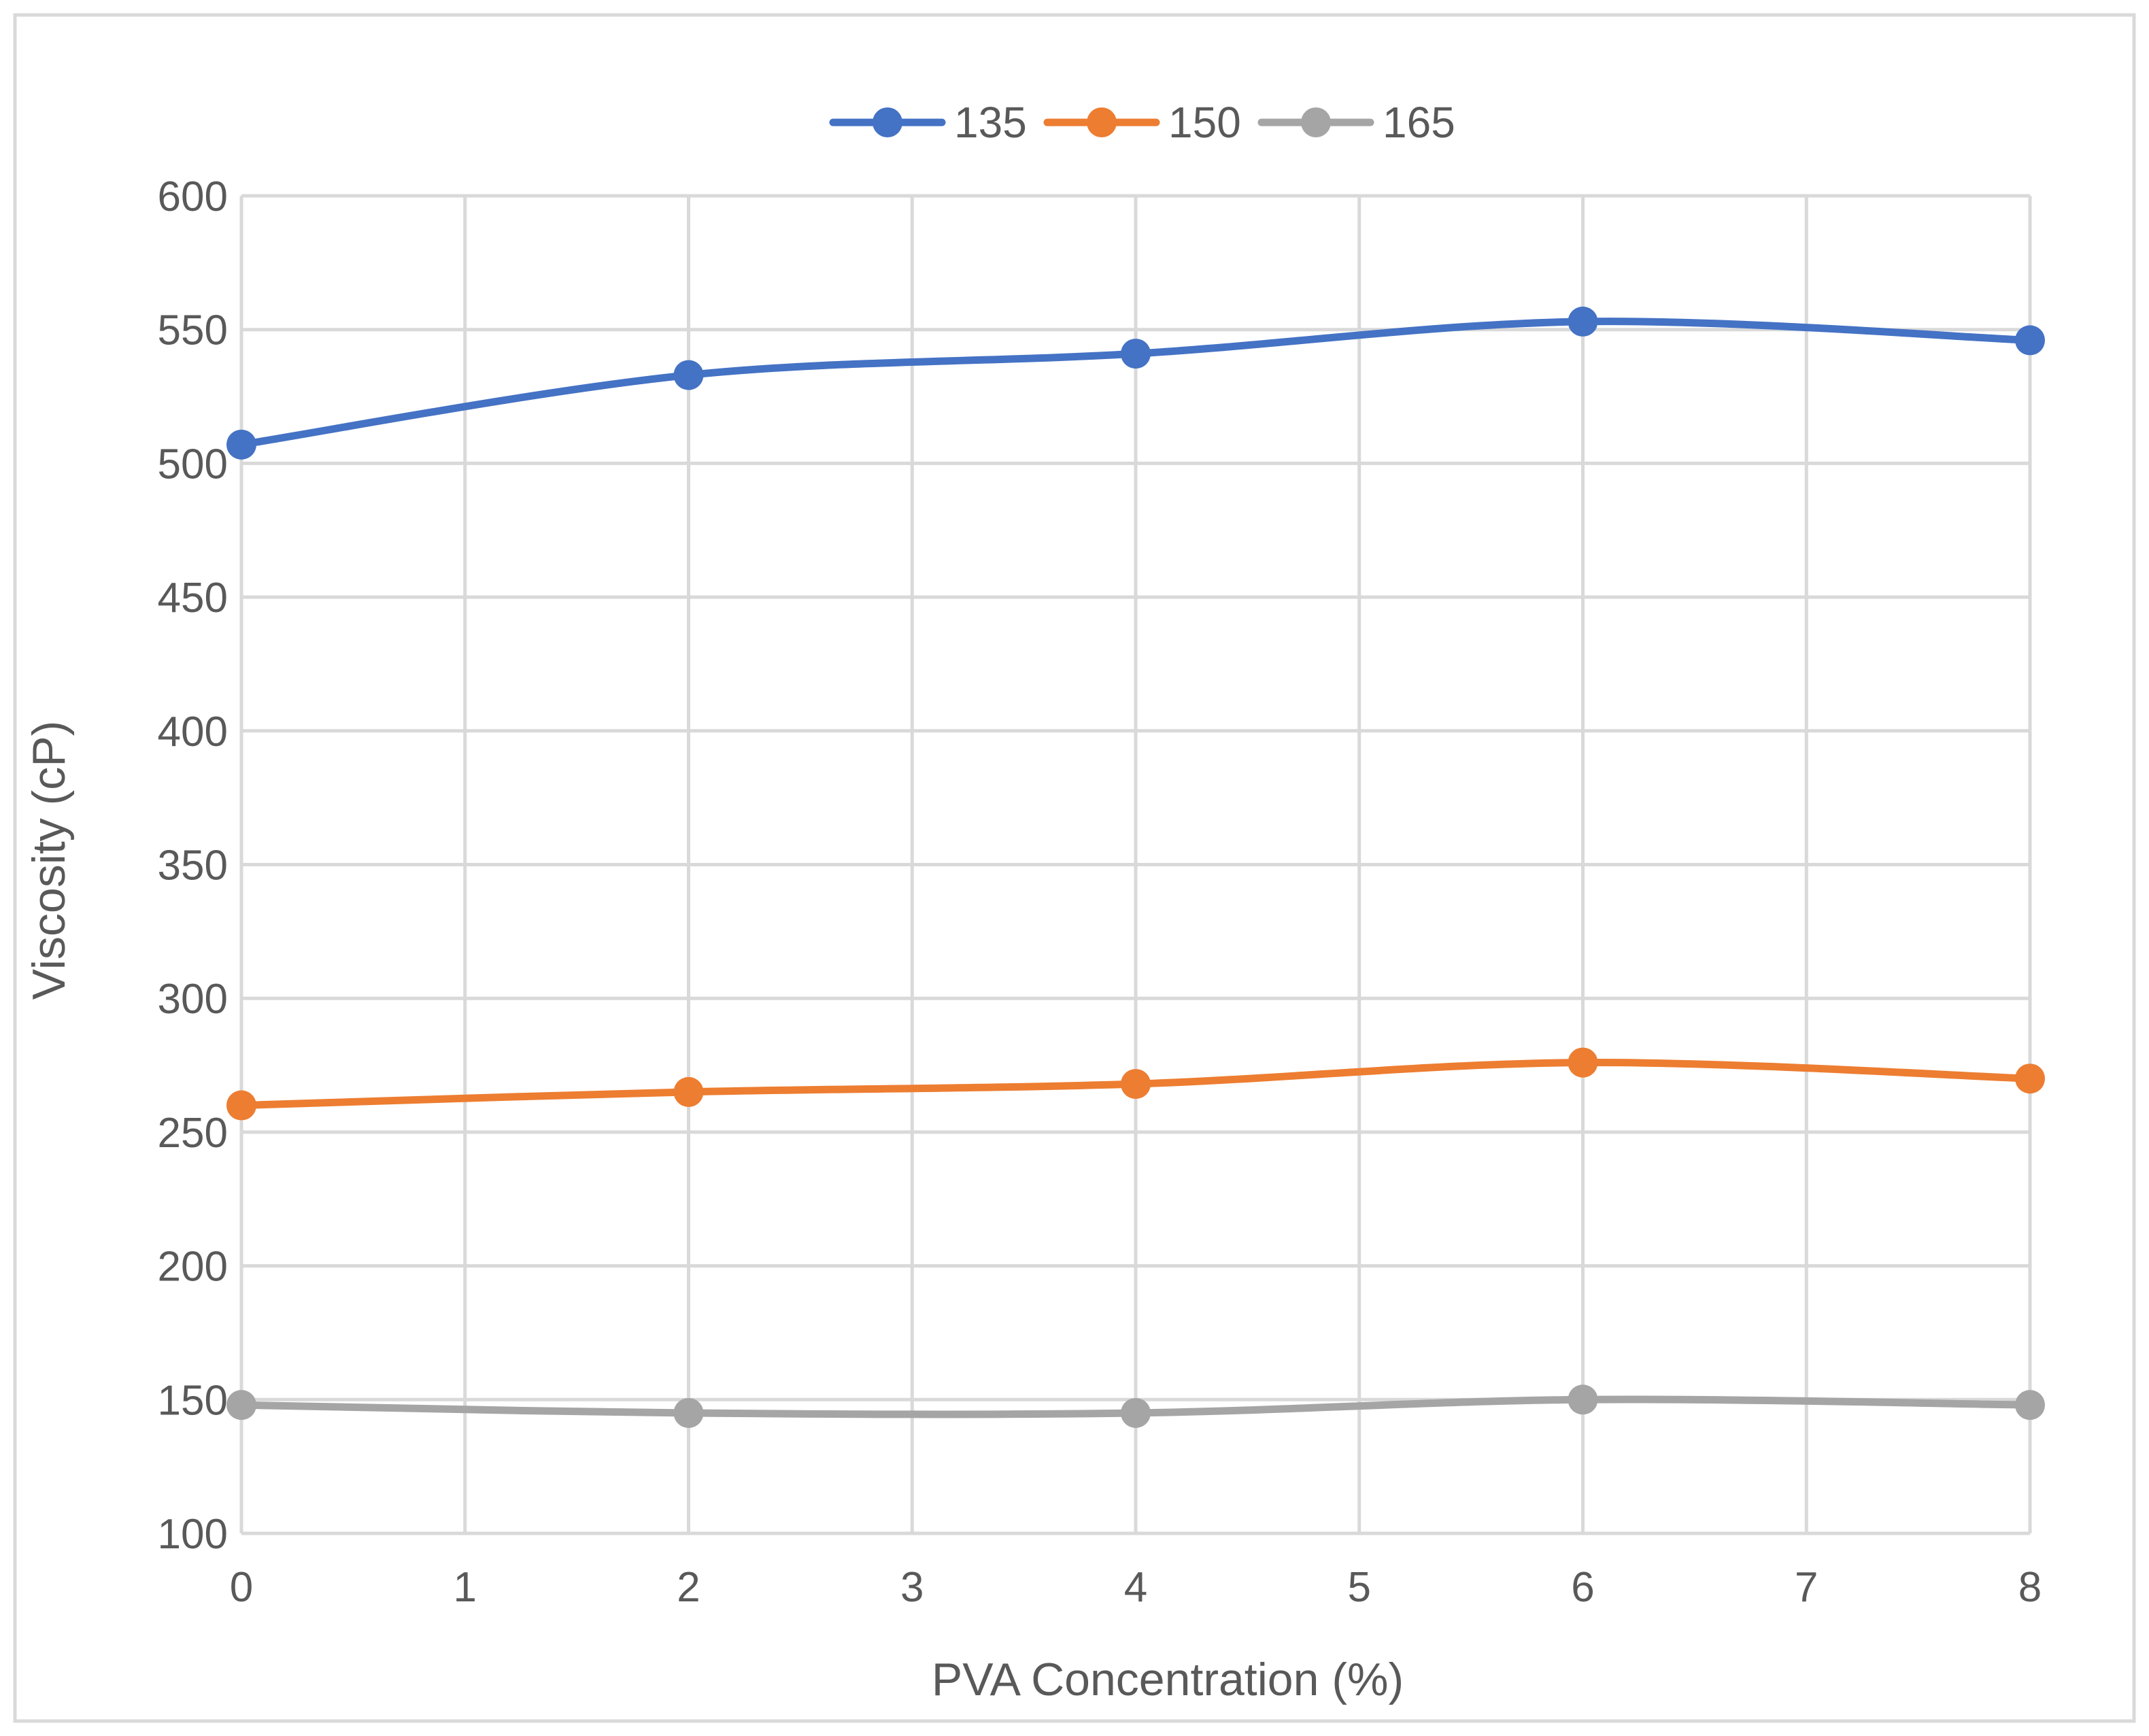 This screenshot has height=1736, width=2149. What do you see at coordinates (1168, 1679) in the screenshot?
I see `x-axis-title: PVA Concentration (%)` at bounding box center [1168, 1679].